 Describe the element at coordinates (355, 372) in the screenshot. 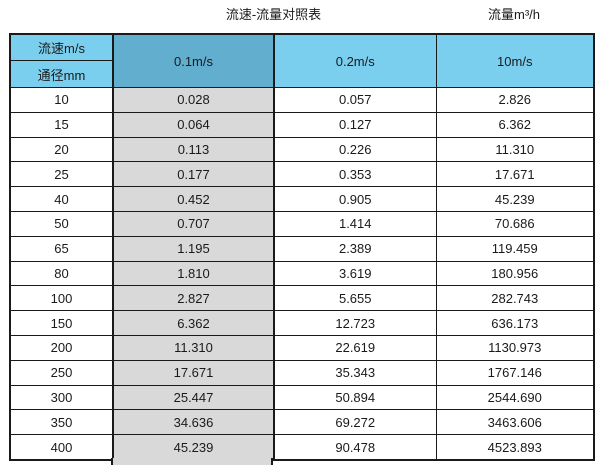

I see `flow-value-cell: 35.343` at that location.